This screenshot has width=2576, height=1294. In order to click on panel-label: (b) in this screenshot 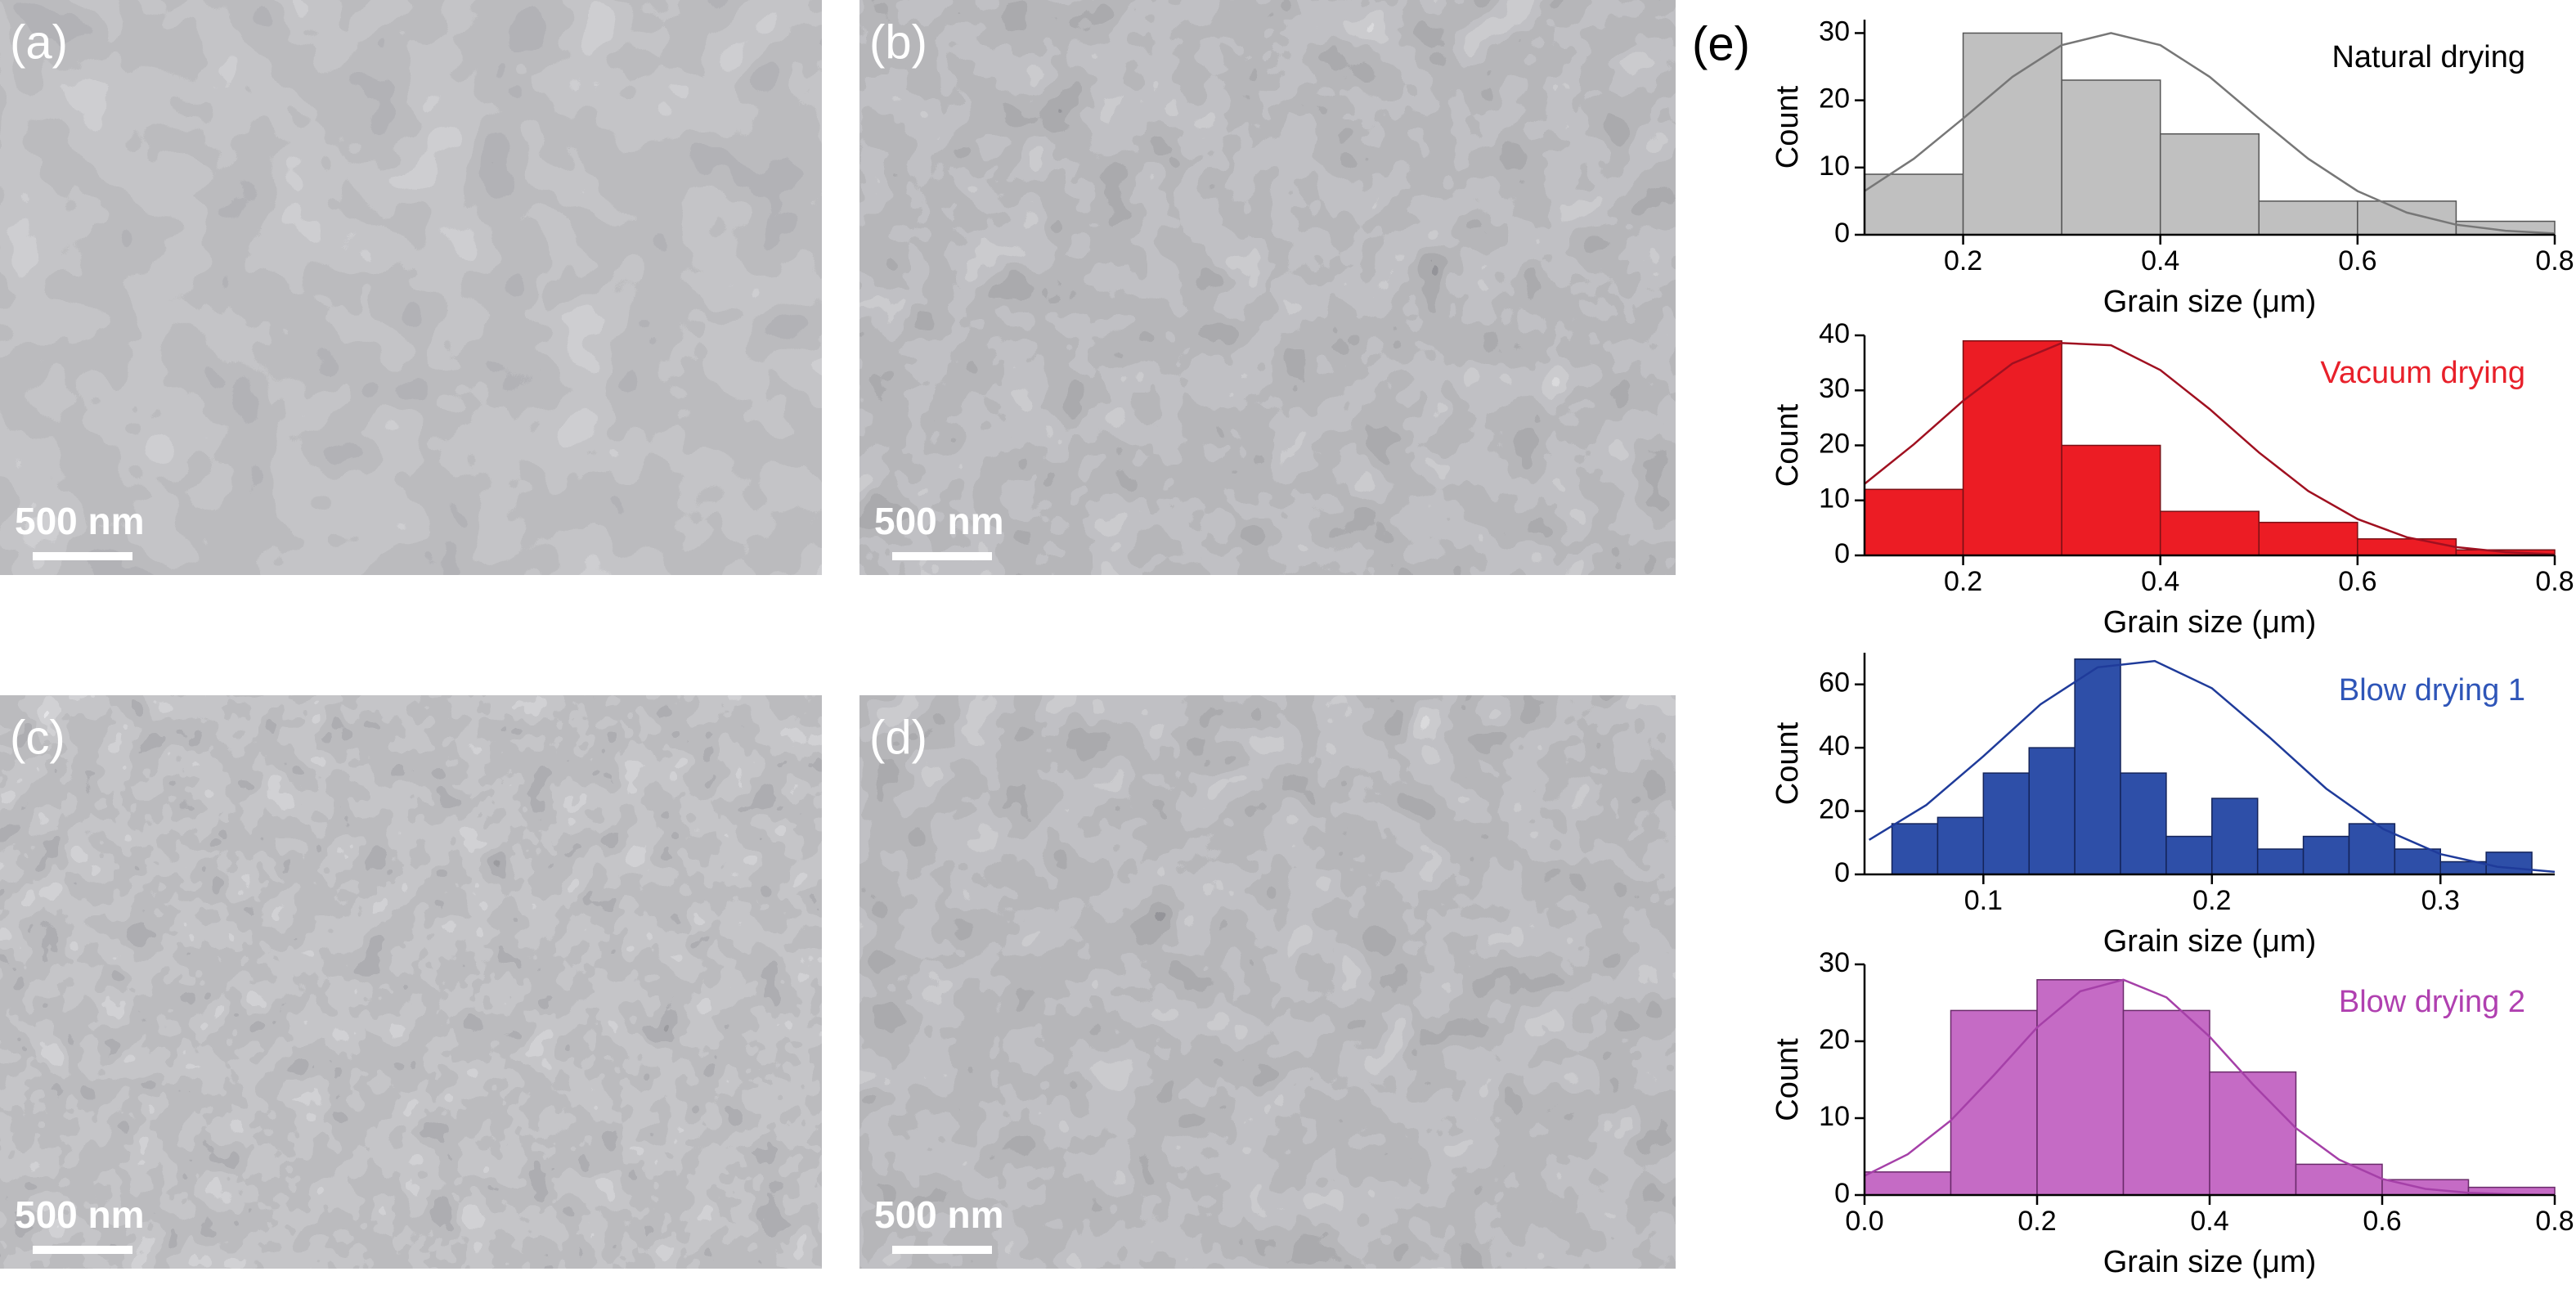, I will do `click(898, 42)`.